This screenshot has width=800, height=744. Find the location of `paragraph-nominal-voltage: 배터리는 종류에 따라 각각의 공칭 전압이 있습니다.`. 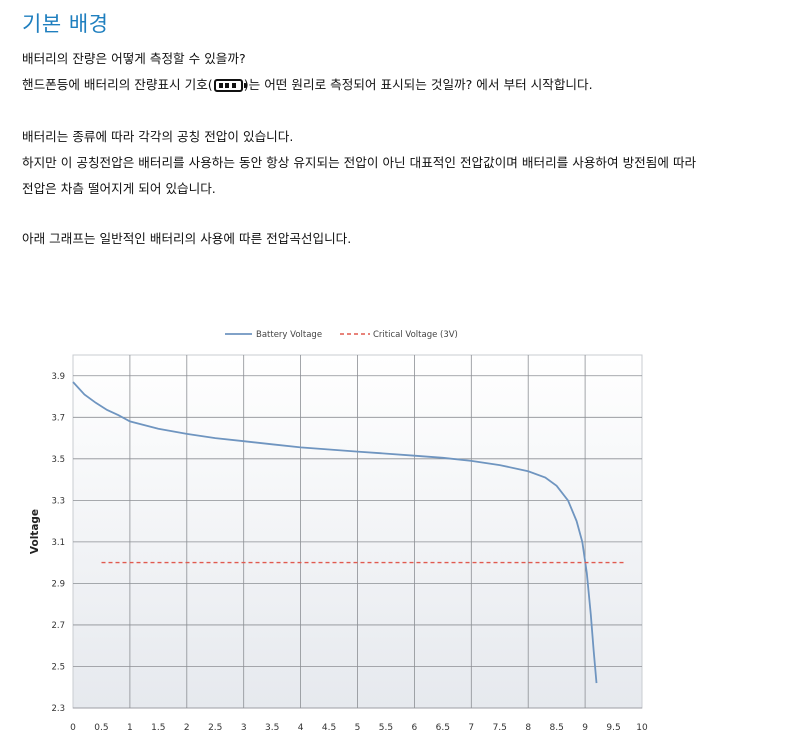

paragraph-nominal-voltage: 배터리는 종류에 따라 각각의 공칭 전압이 있습니다. is located at coordinates (158, 136).